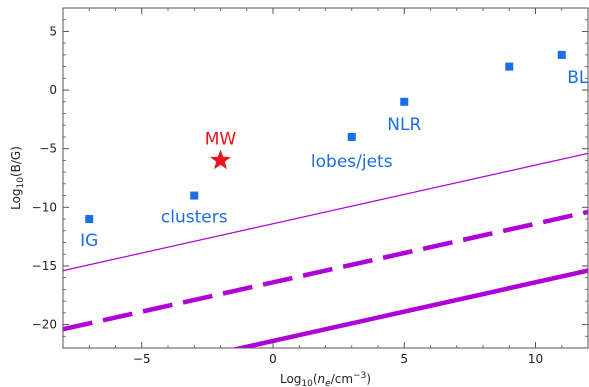  I want to click on y-axis-label: Log10(B/G), so click(17, 178).